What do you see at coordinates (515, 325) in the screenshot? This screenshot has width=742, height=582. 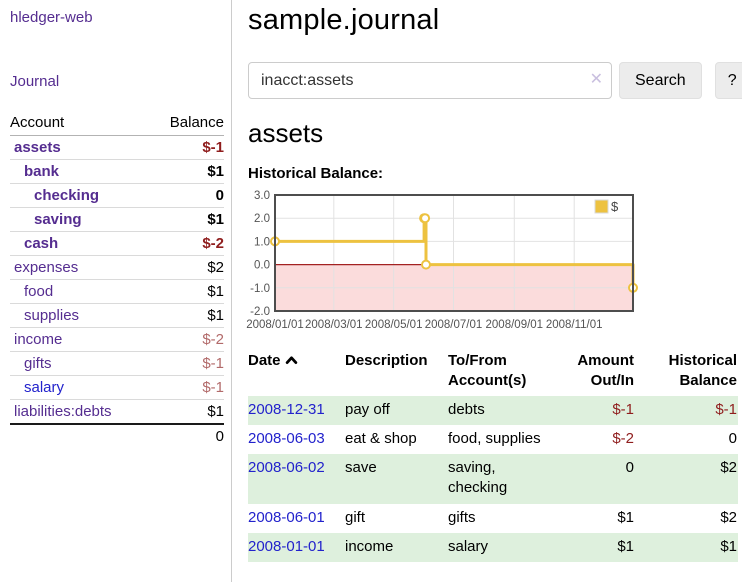 I see `svg-text: 2008/09/01` at bounding box center [515, 325].